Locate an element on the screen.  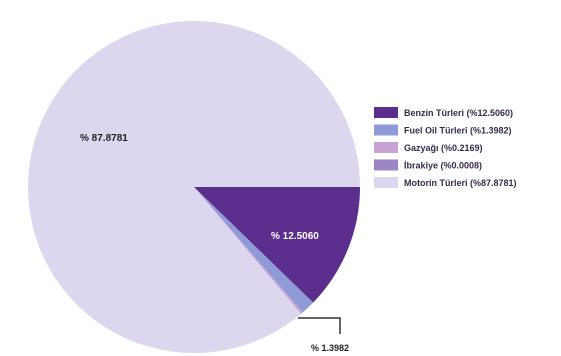
label-benzin: % 12.5060 is located at coordinates (295, 236).